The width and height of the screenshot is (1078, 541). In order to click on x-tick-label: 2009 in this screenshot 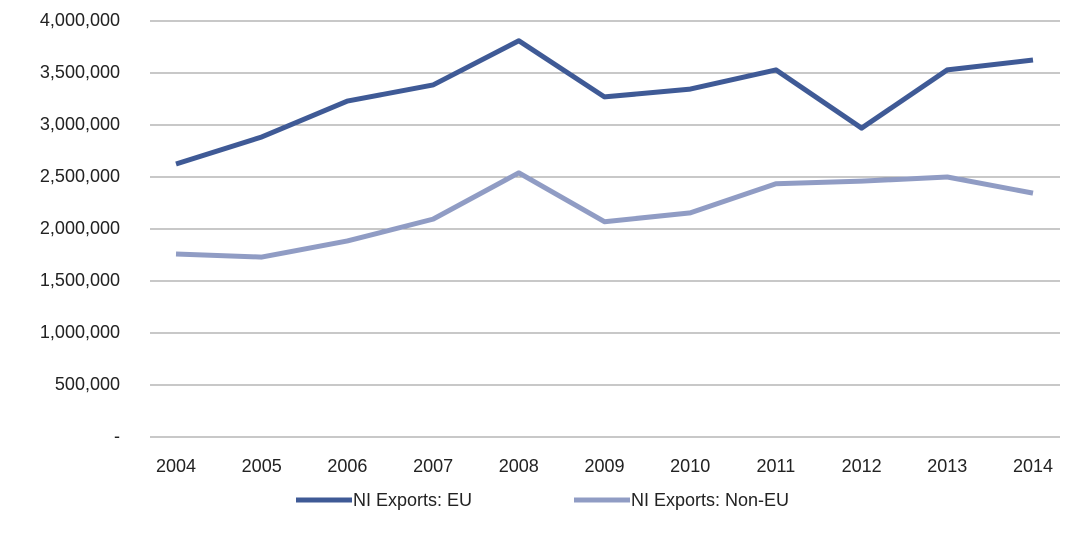, I will do `click(604, 466)`.